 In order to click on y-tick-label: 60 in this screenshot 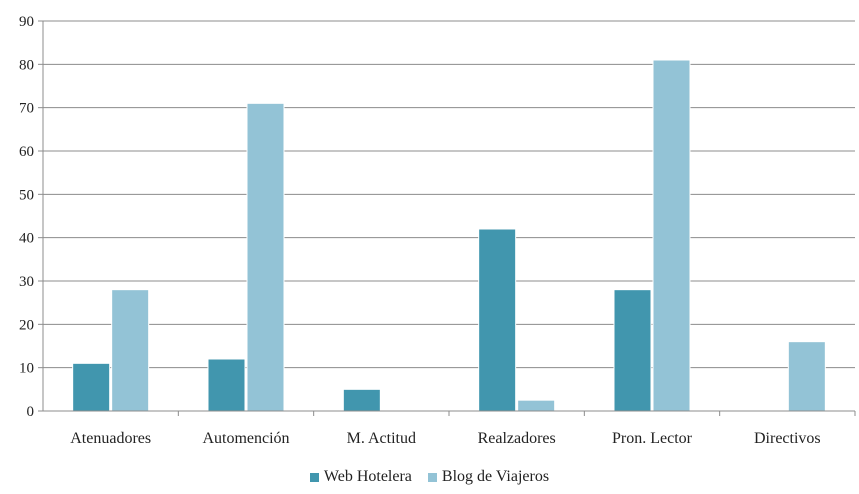, I will do `click(26, 152)`.